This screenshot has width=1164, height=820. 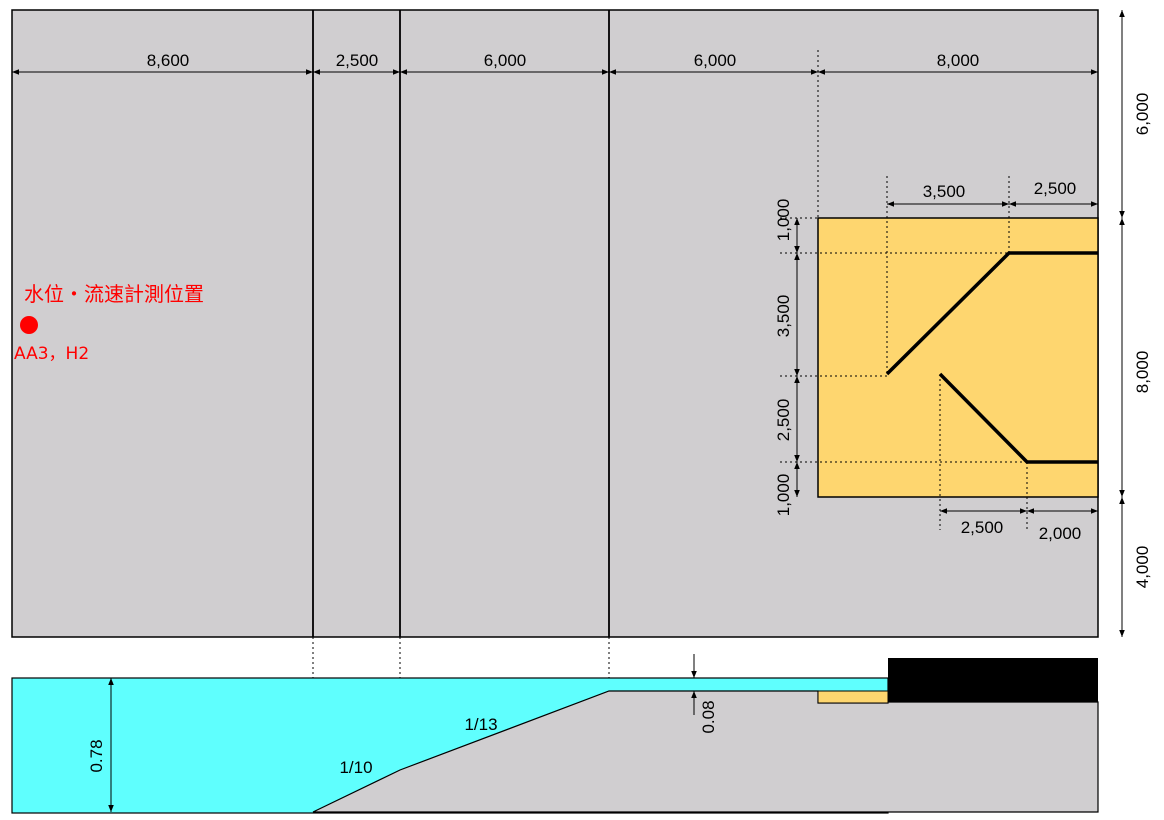 I want to click on dim-structure-top-2: 2,500, so click(x=1055, y=188).